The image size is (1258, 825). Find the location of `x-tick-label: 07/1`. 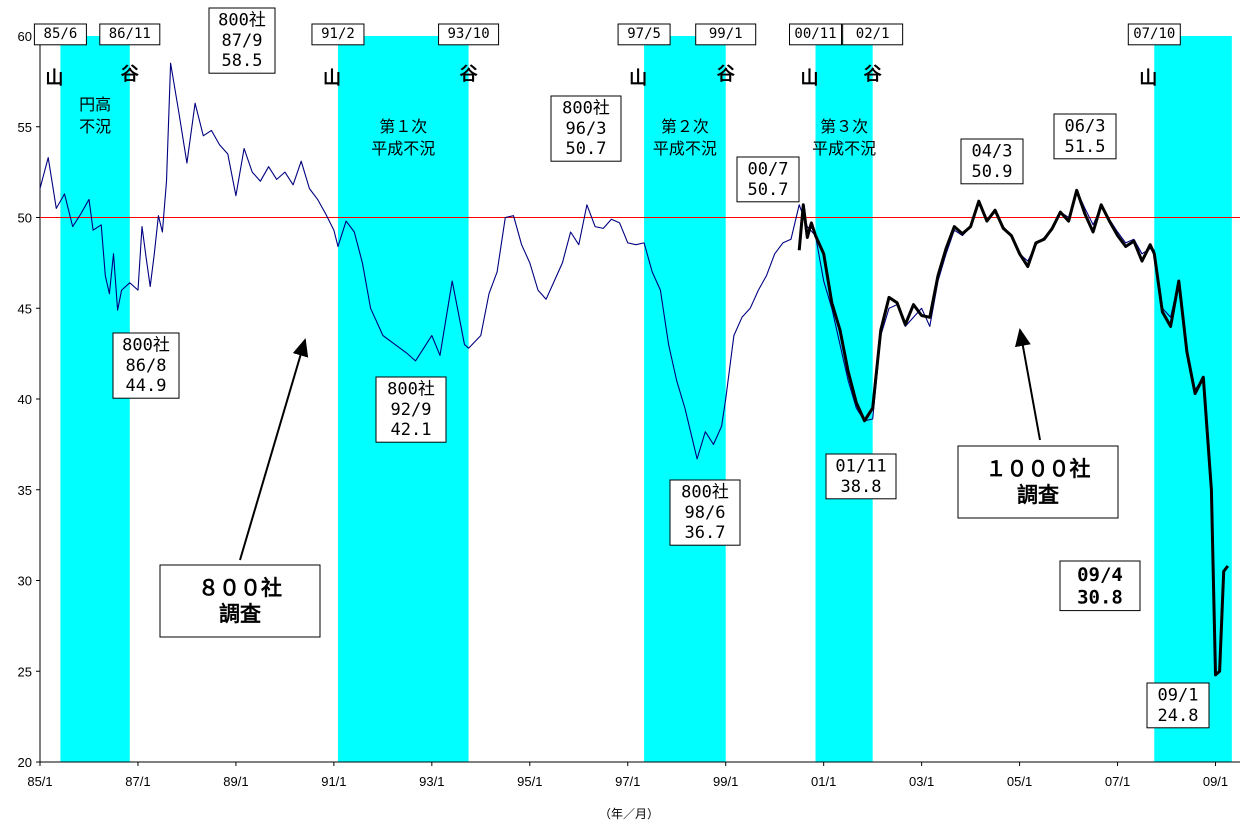

x-tick-label: 07/1 is located at coordinates (1117, 781).